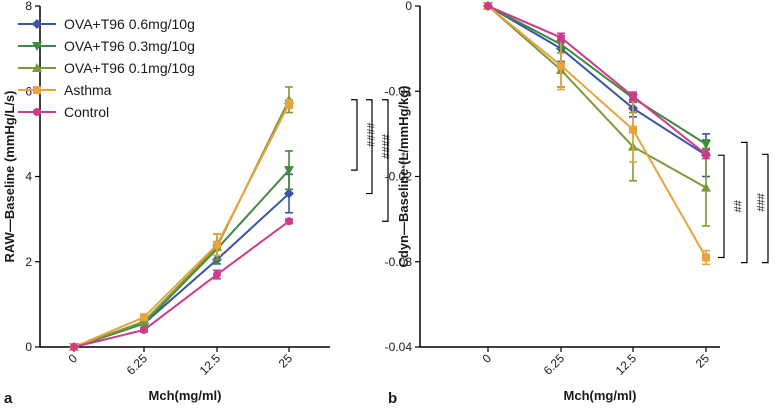 This screenshot has height=412, width=781. Describe the element at coordinates (399, 347) in the screenshot. I see `y-tick-label: -0.04` at that location.